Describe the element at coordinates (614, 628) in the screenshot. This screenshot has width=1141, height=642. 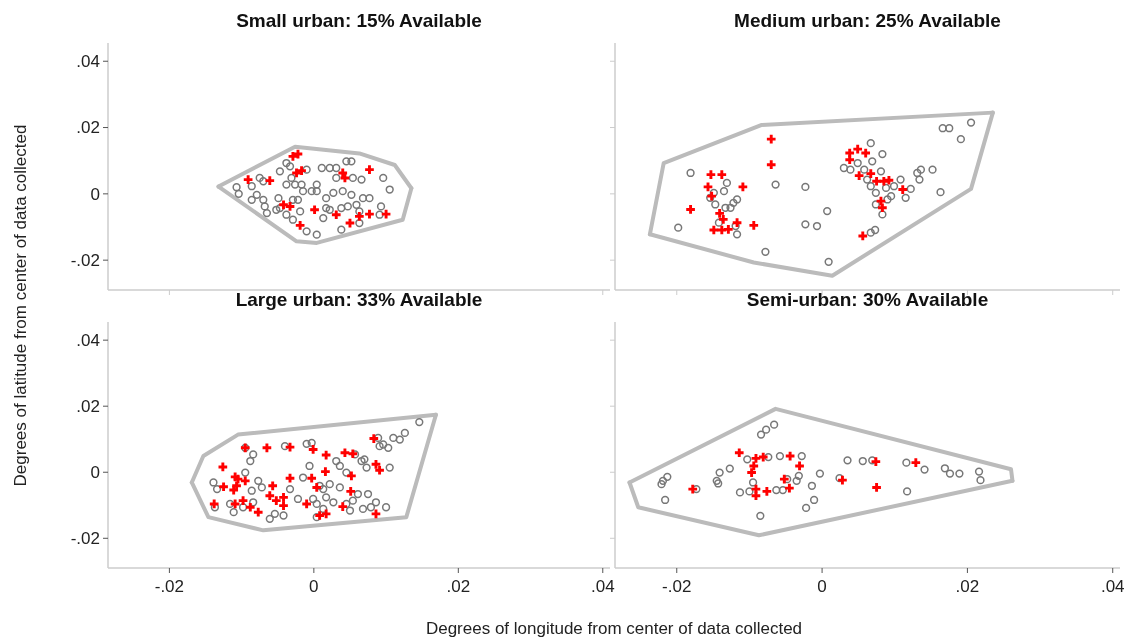
I see `x-axis-title: Degrees of longitude from center of data collected` at that location.